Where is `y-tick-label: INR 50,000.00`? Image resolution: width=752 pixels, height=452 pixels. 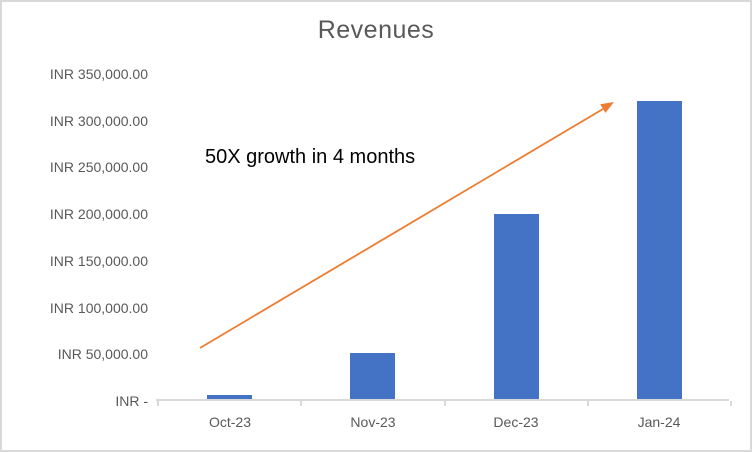
y-tick-label: INR 50,000.00 is located at coordinates (102, 354).